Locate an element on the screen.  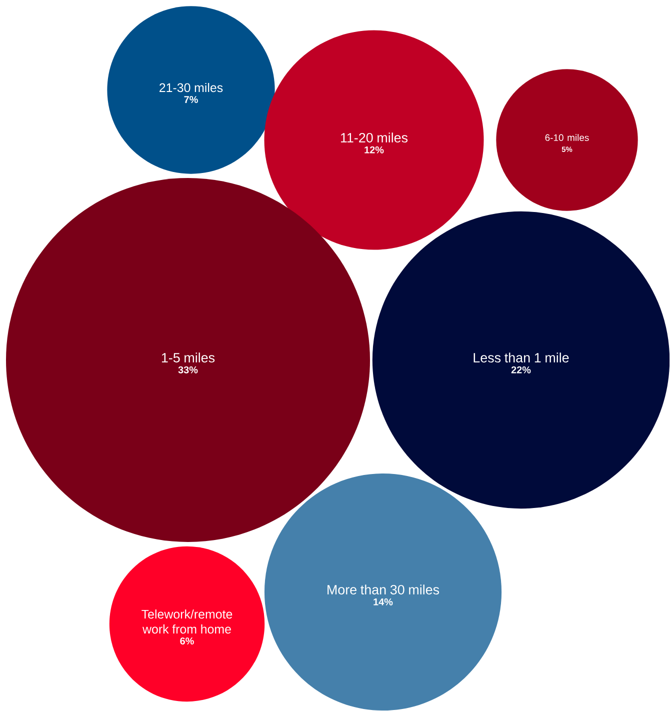
category-label: 1-5 miles is located at coordinates (188, 357).